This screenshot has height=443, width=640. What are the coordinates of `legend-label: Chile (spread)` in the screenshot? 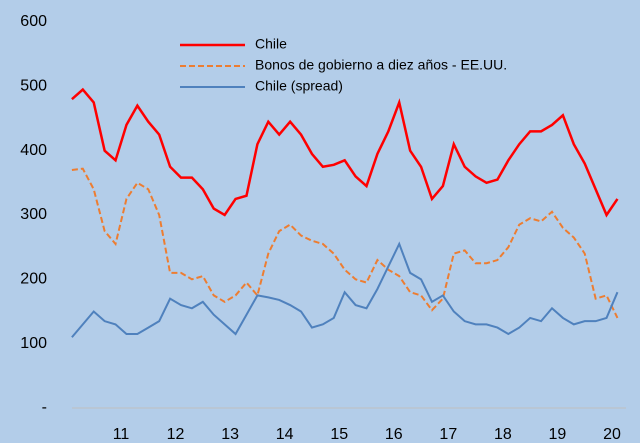 It's located at (299, 86).